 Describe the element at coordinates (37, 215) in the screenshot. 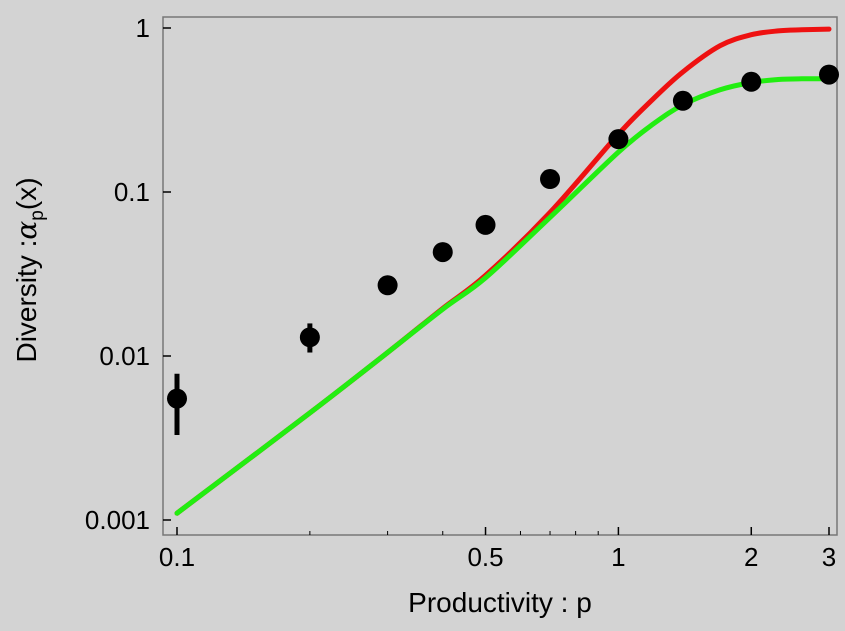

I see `y-axis-label-subscript: p` at that location.